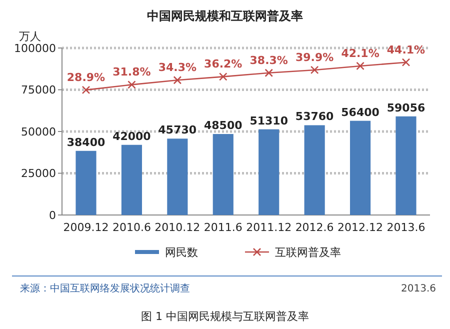  What do you see at coordinates (269, 121) in the screenshot?
I see `data-label: 51310` at bounding box center [269, 121].